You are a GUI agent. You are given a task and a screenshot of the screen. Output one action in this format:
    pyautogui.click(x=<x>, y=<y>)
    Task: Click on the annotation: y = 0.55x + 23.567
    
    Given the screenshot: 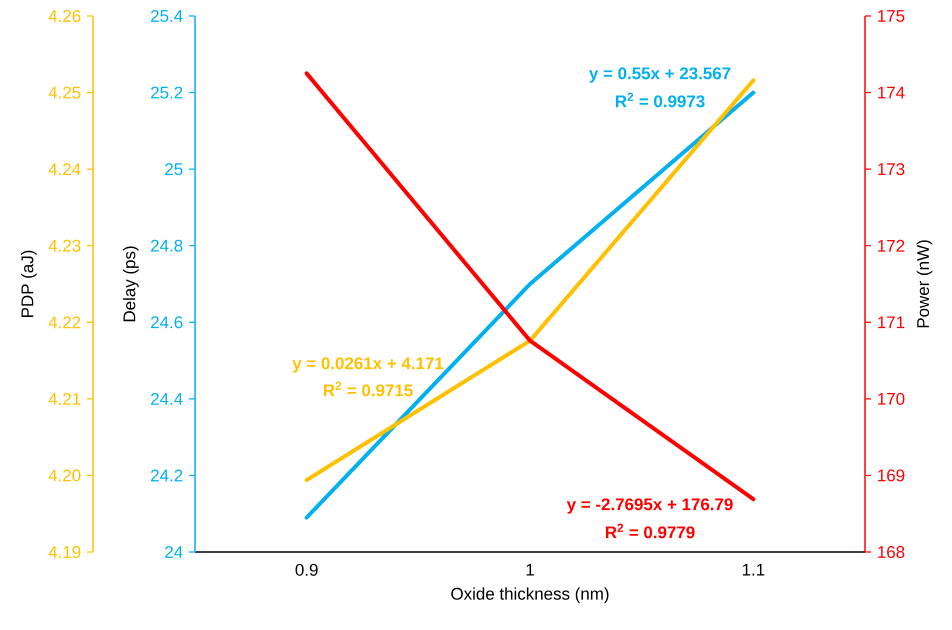 What is the action you would take?
    pyautogui.click(x=659, y=75)
    